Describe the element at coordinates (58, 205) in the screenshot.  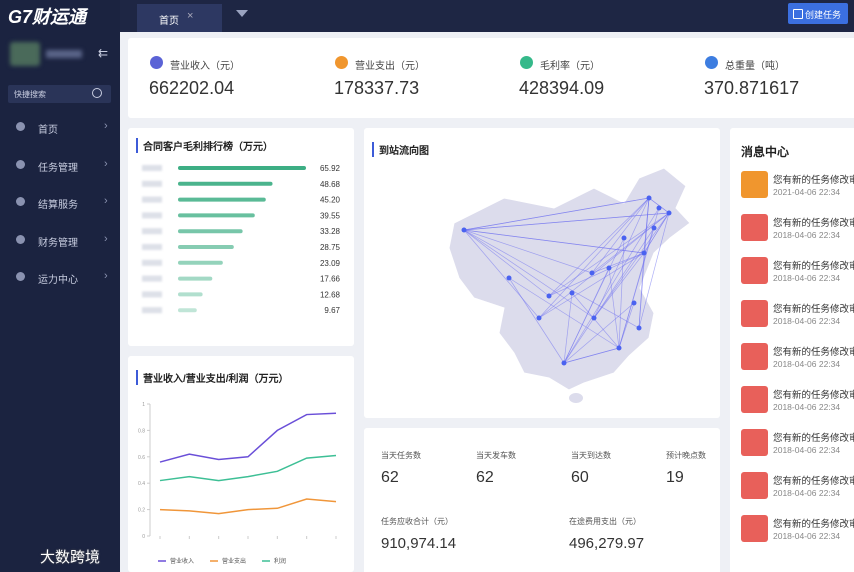
I see `menu-item: 结算服务` at that location.